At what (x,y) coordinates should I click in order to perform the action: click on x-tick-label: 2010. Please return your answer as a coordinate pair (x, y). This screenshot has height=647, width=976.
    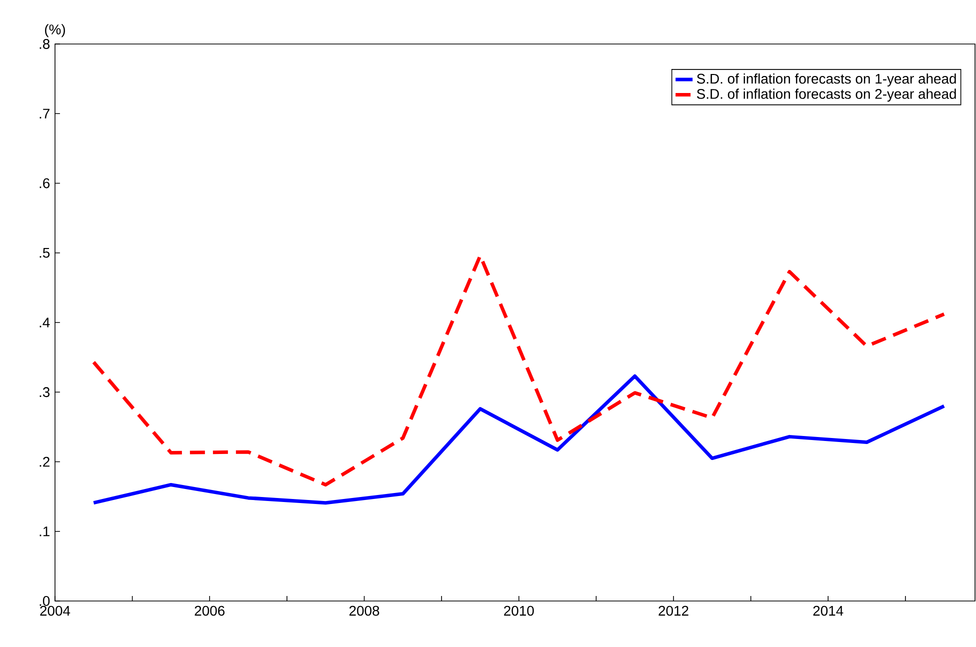
    Looking at the image, I should click on (519, 611).